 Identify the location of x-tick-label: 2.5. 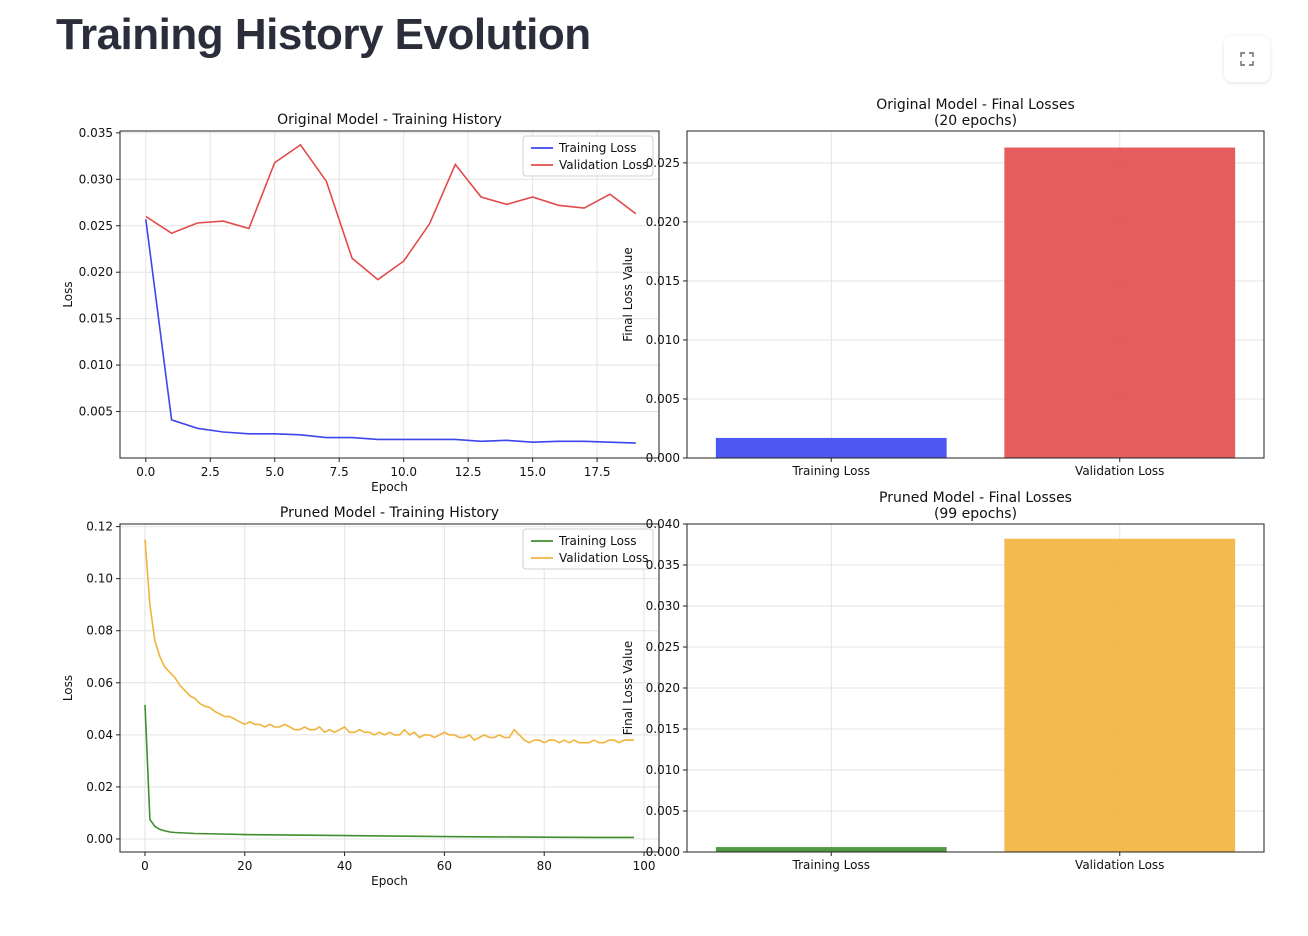
(210, 472).